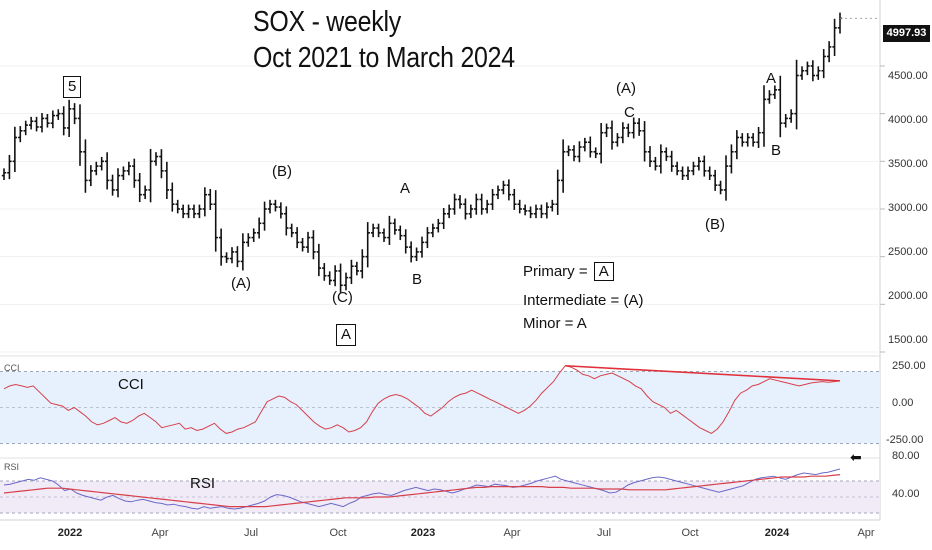 The image size is (932, 550). I want to click on y-tick-1500: 1500.00, so click(908, 340).